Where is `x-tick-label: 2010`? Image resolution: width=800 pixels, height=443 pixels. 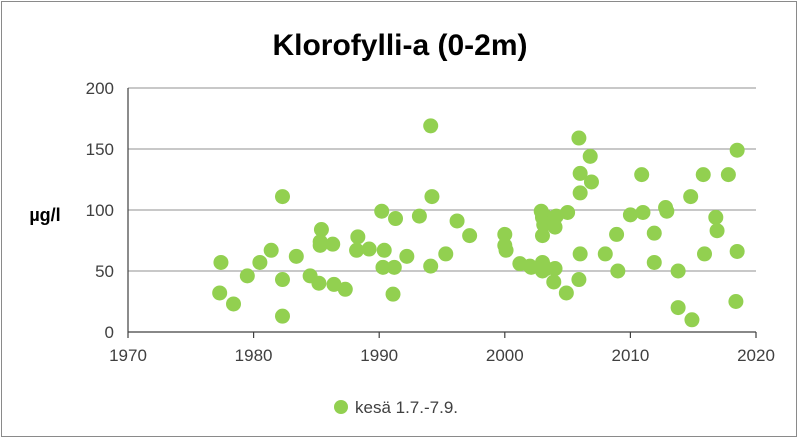
x-tick-label: 2010 is located at coordinates (630, 355).